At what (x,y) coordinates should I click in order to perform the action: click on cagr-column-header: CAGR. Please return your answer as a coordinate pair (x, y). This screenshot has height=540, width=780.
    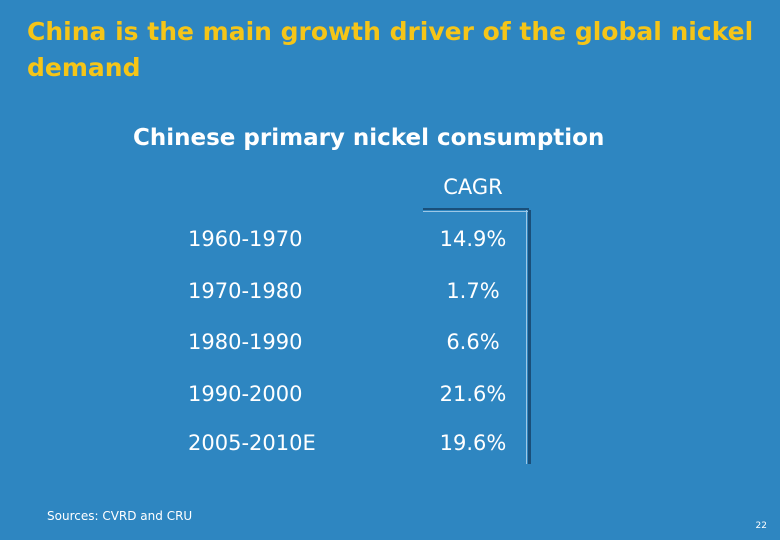
    Looking at the image, I should click on (473, 187).